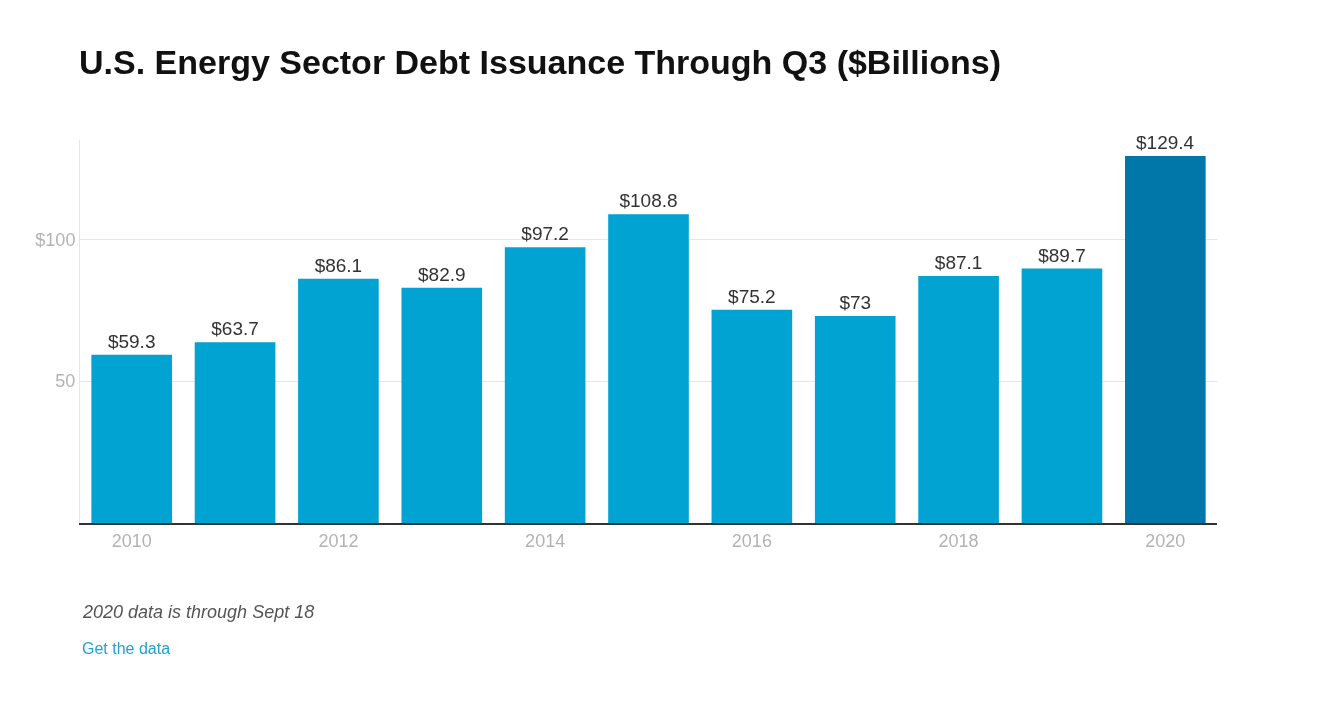 This screenshot has width=1317, height=713. Describe the element at coordinates (338, 540) in the screenshot. I see `x-tick-label: 2012` at that location.